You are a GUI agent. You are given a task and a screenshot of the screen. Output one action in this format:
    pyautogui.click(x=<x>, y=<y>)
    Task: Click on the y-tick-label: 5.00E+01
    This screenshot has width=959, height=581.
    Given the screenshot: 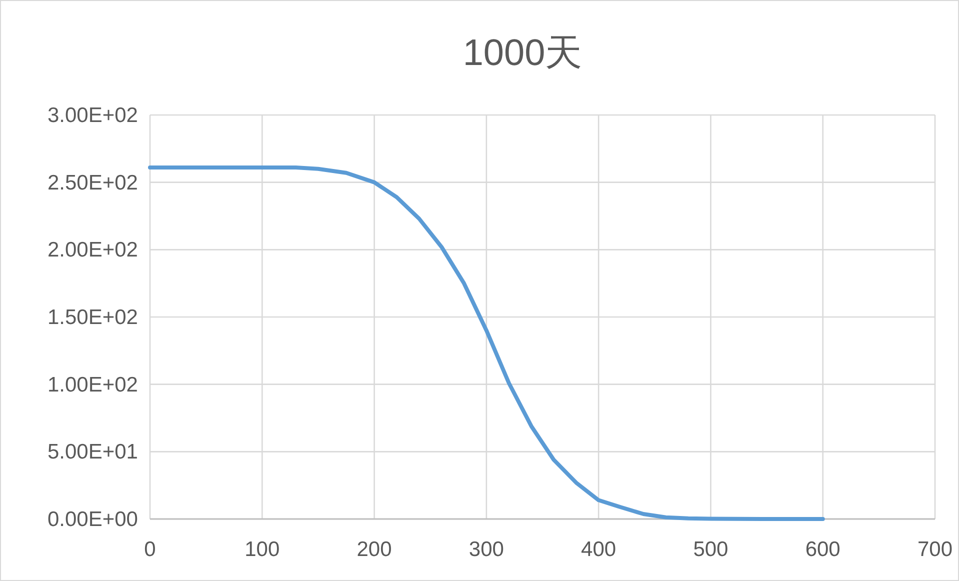 What is the action you would take?
    pyautogui.click(x=92, y=452)
    